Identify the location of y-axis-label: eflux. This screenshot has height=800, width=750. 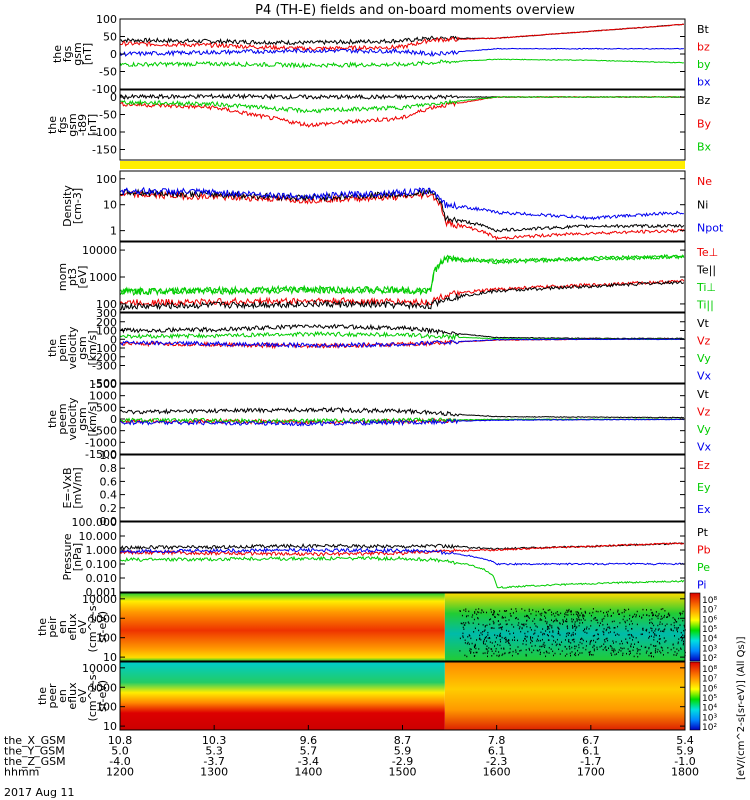
(72, 696).